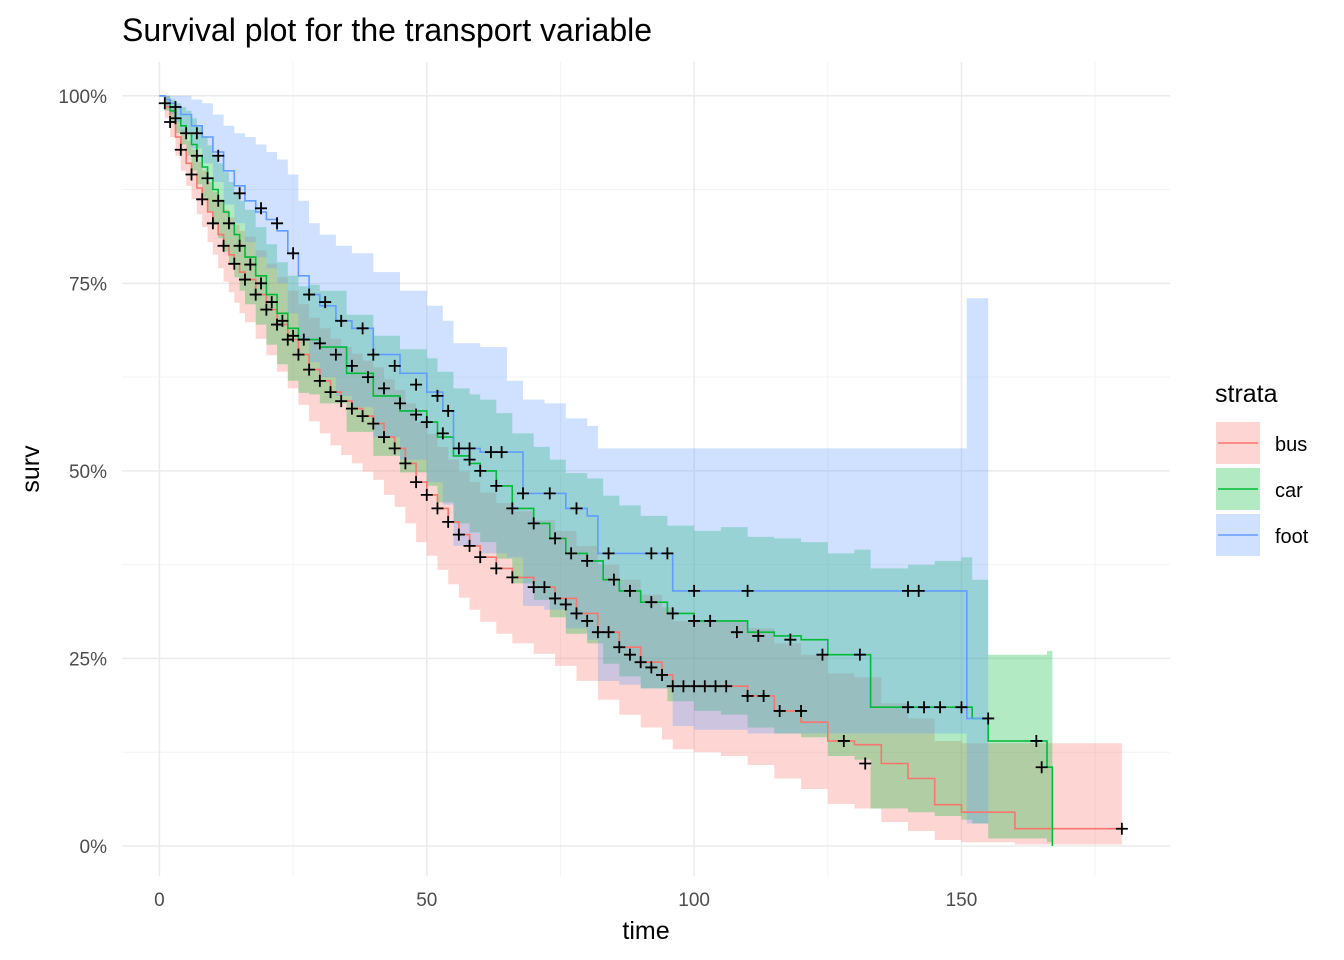 This screenshot has width=1344, height=960. I want to click on y-axis-ticks: 0% 25% 50% 75% 100%, so click(82, 472).